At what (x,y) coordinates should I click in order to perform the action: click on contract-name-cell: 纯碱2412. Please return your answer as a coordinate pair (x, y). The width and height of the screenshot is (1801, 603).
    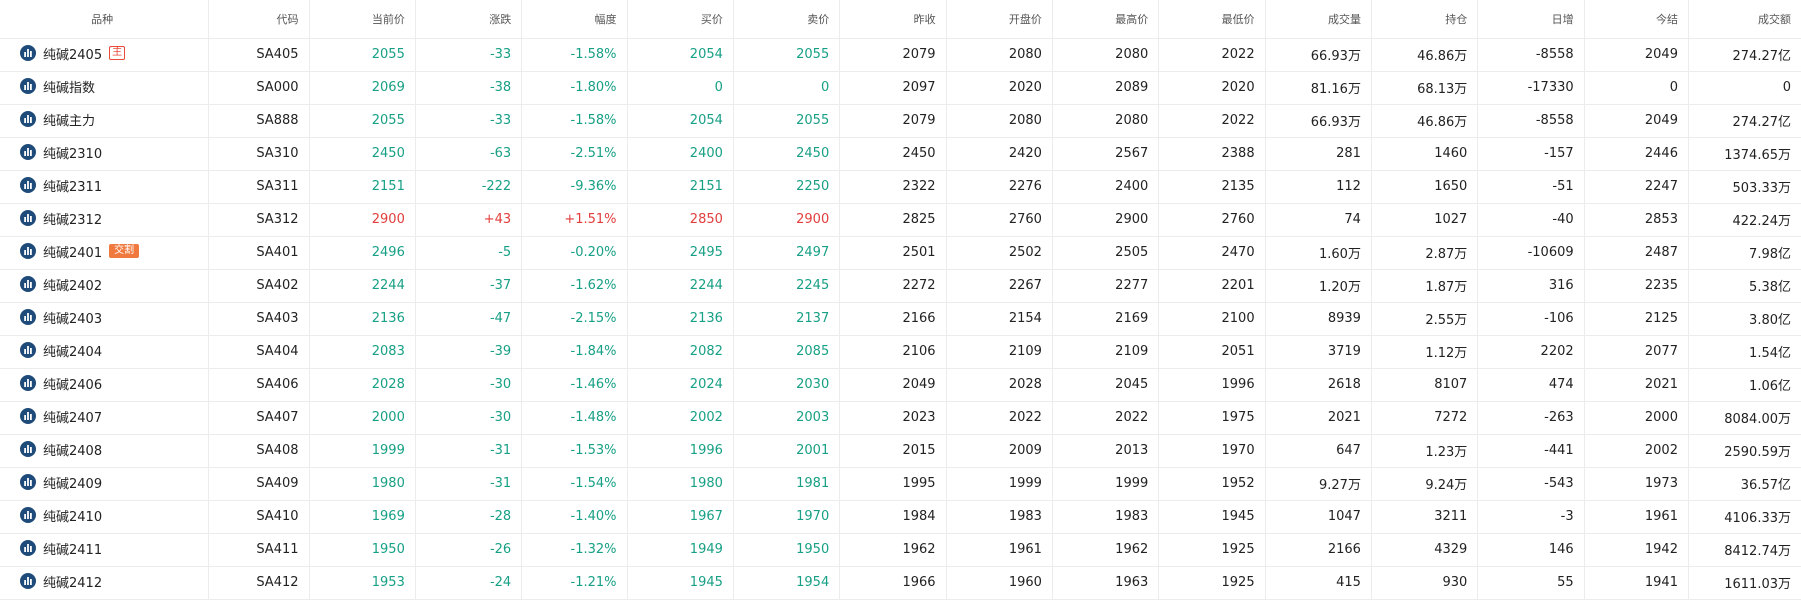
    Looking at the image, I should click on (105, 583).